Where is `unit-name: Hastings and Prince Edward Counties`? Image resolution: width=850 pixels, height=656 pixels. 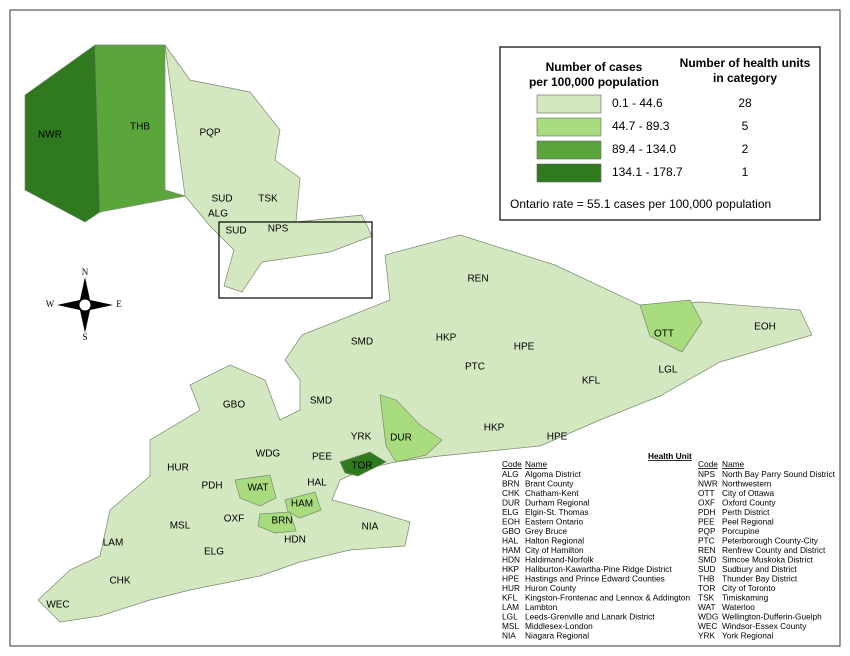 unit-name: Hastings and Prince Edward Counties is located at coordinates (595, 579).